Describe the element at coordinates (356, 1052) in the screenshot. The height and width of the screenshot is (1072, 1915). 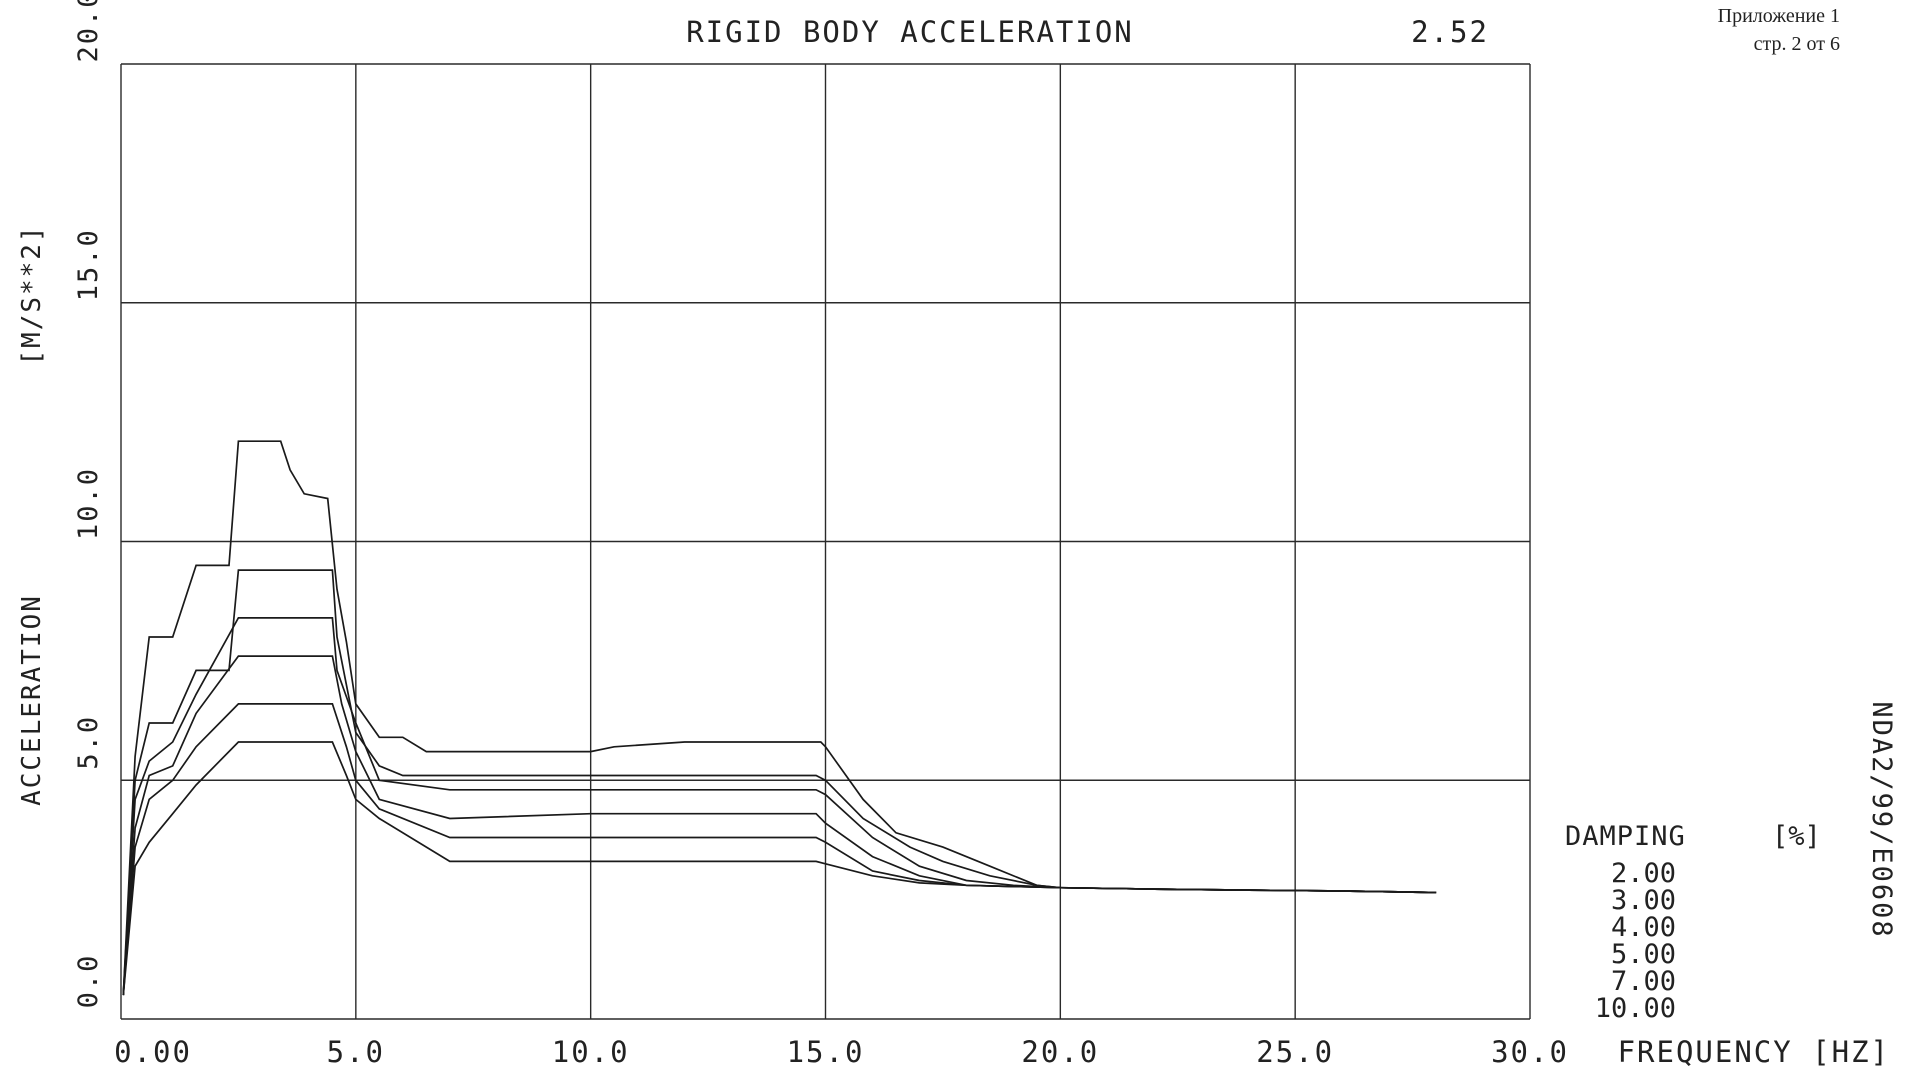
I see `x-tick-label-1: 5.0` at that location.